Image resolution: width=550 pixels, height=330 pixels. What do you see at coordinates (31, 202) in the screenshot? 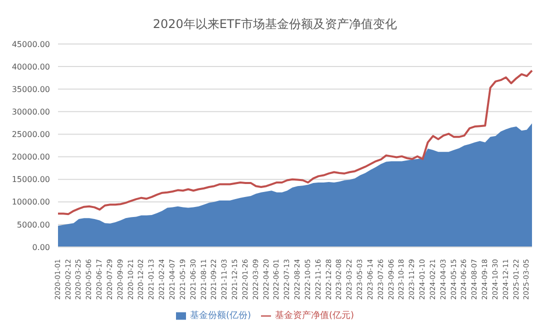
I see `y-tick-label: 10000.00` at bounding box center [31, 202].